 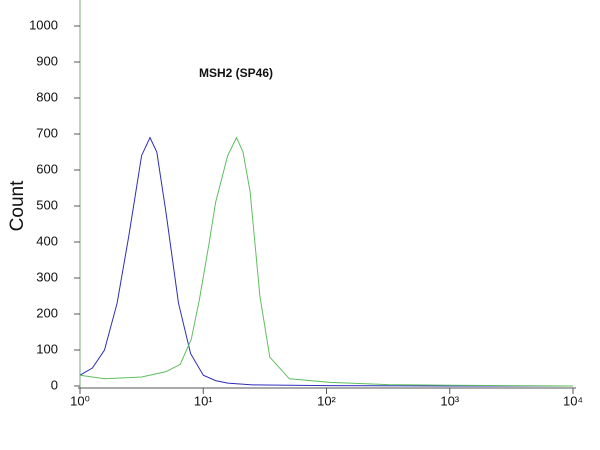 What do you see at coordinates (47, 204) in the screenshot?
I see `y-tick-label: 500` at bounding box center [47, 204].